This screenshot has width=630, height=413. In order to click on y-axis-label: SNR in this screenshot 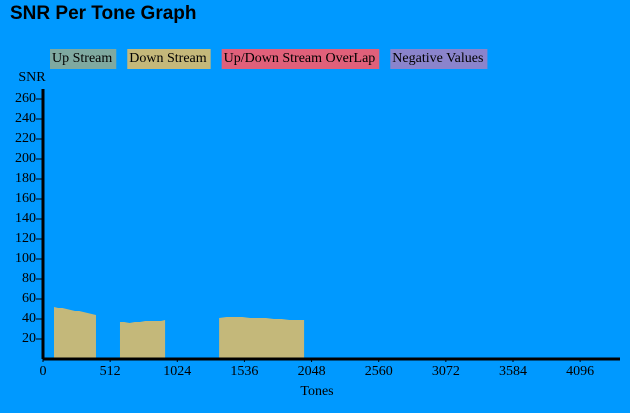, I will do `click(32, 77)`.